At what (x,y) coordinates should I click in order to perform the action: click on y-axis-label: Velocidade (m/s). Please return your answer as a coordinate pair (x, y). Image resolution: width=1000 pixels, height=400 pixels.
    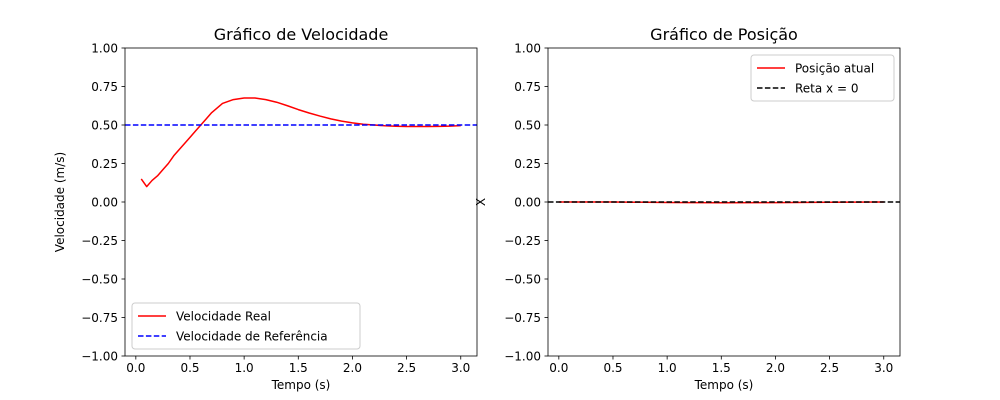
    Looking at the image, I should click on (60, 202).